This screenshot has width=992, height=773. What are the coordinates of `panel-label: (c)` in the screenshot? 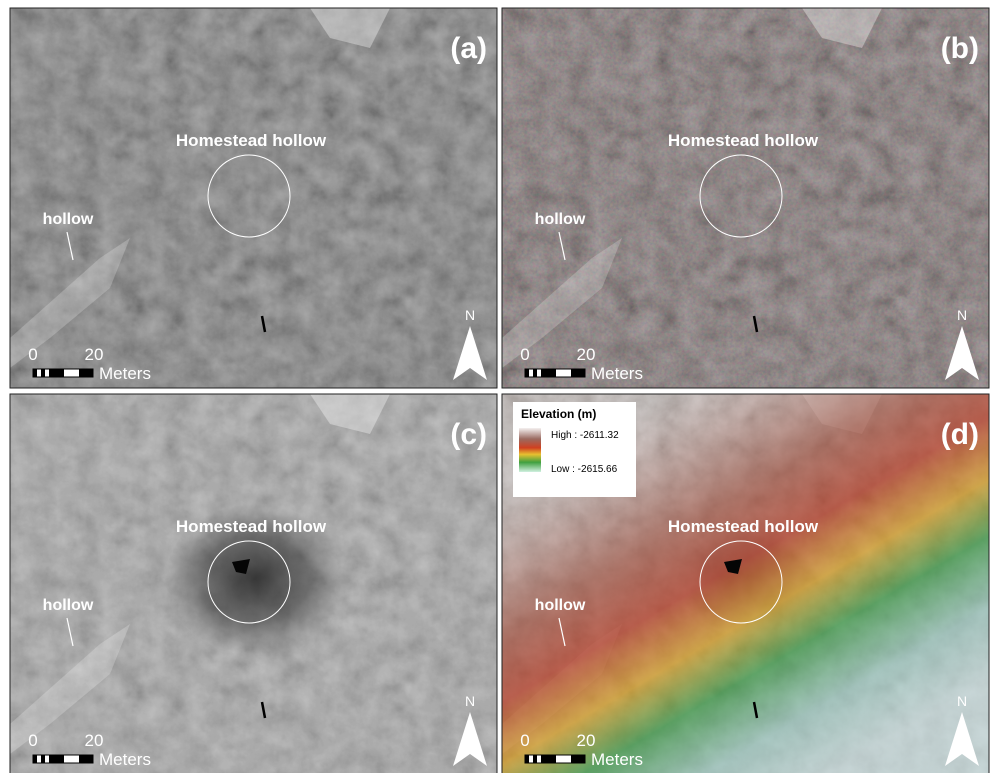 It's located at (468, 434).